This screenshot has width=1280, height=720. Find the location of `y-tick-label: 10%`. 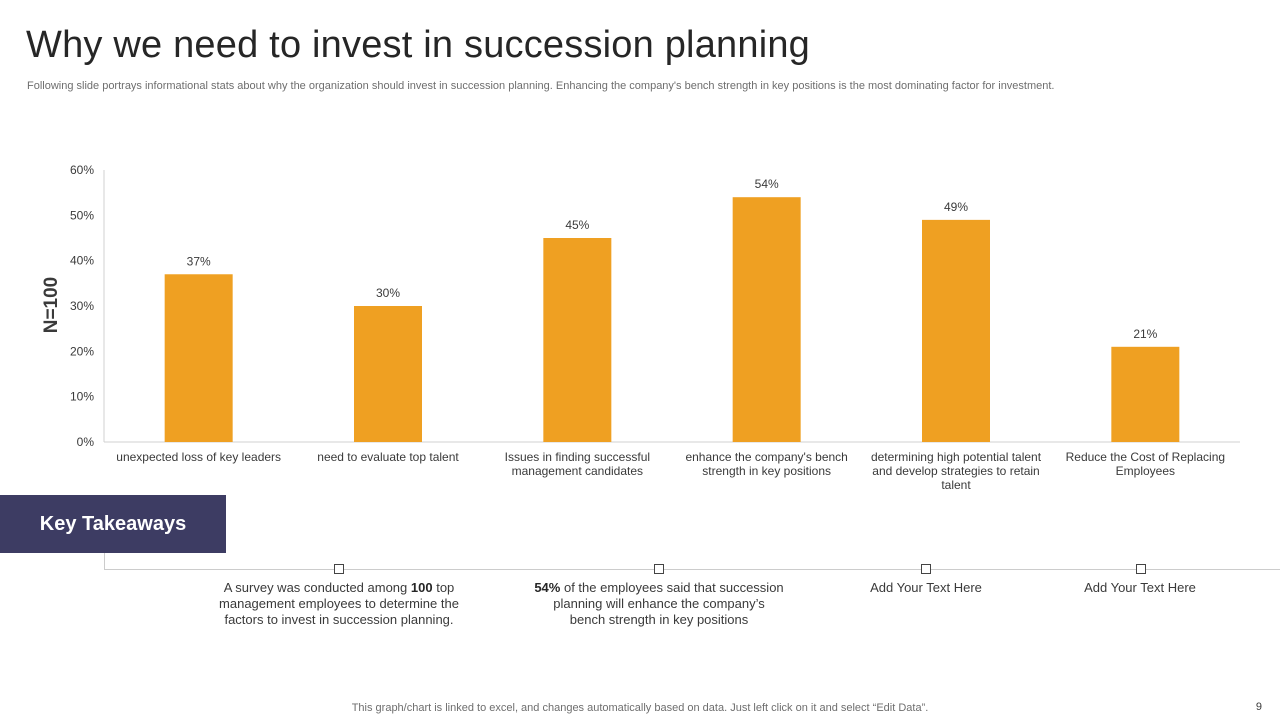

y-tick-label: 10% is located at coordinates (82, 397).